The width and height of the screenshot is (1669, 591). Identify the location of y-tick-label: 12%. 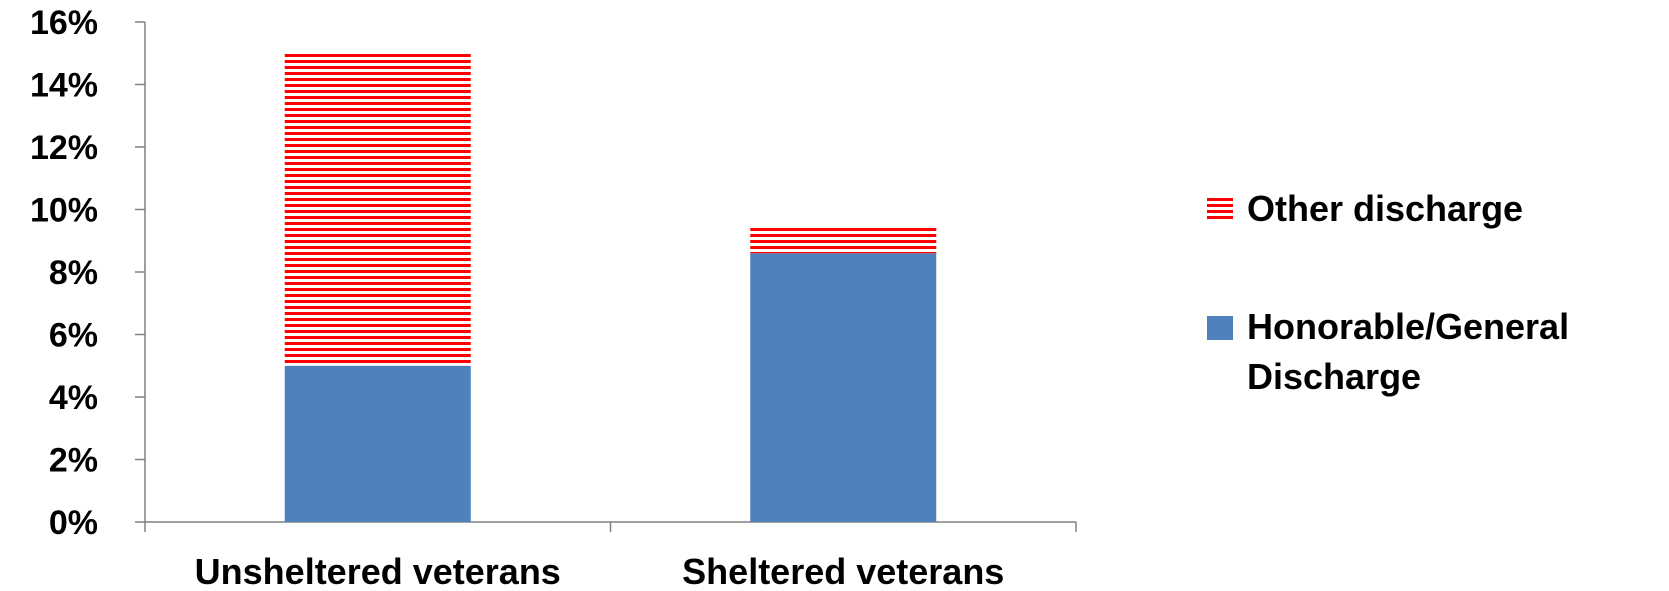
(64, 148).